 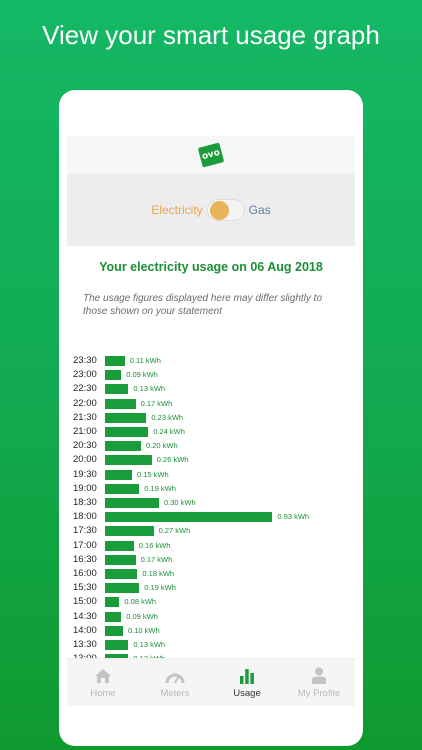 What do you see at coordinates (85, 431) in the screenshot?
I see `chart-time-label: 21:00` at bounding box center [85, 431].